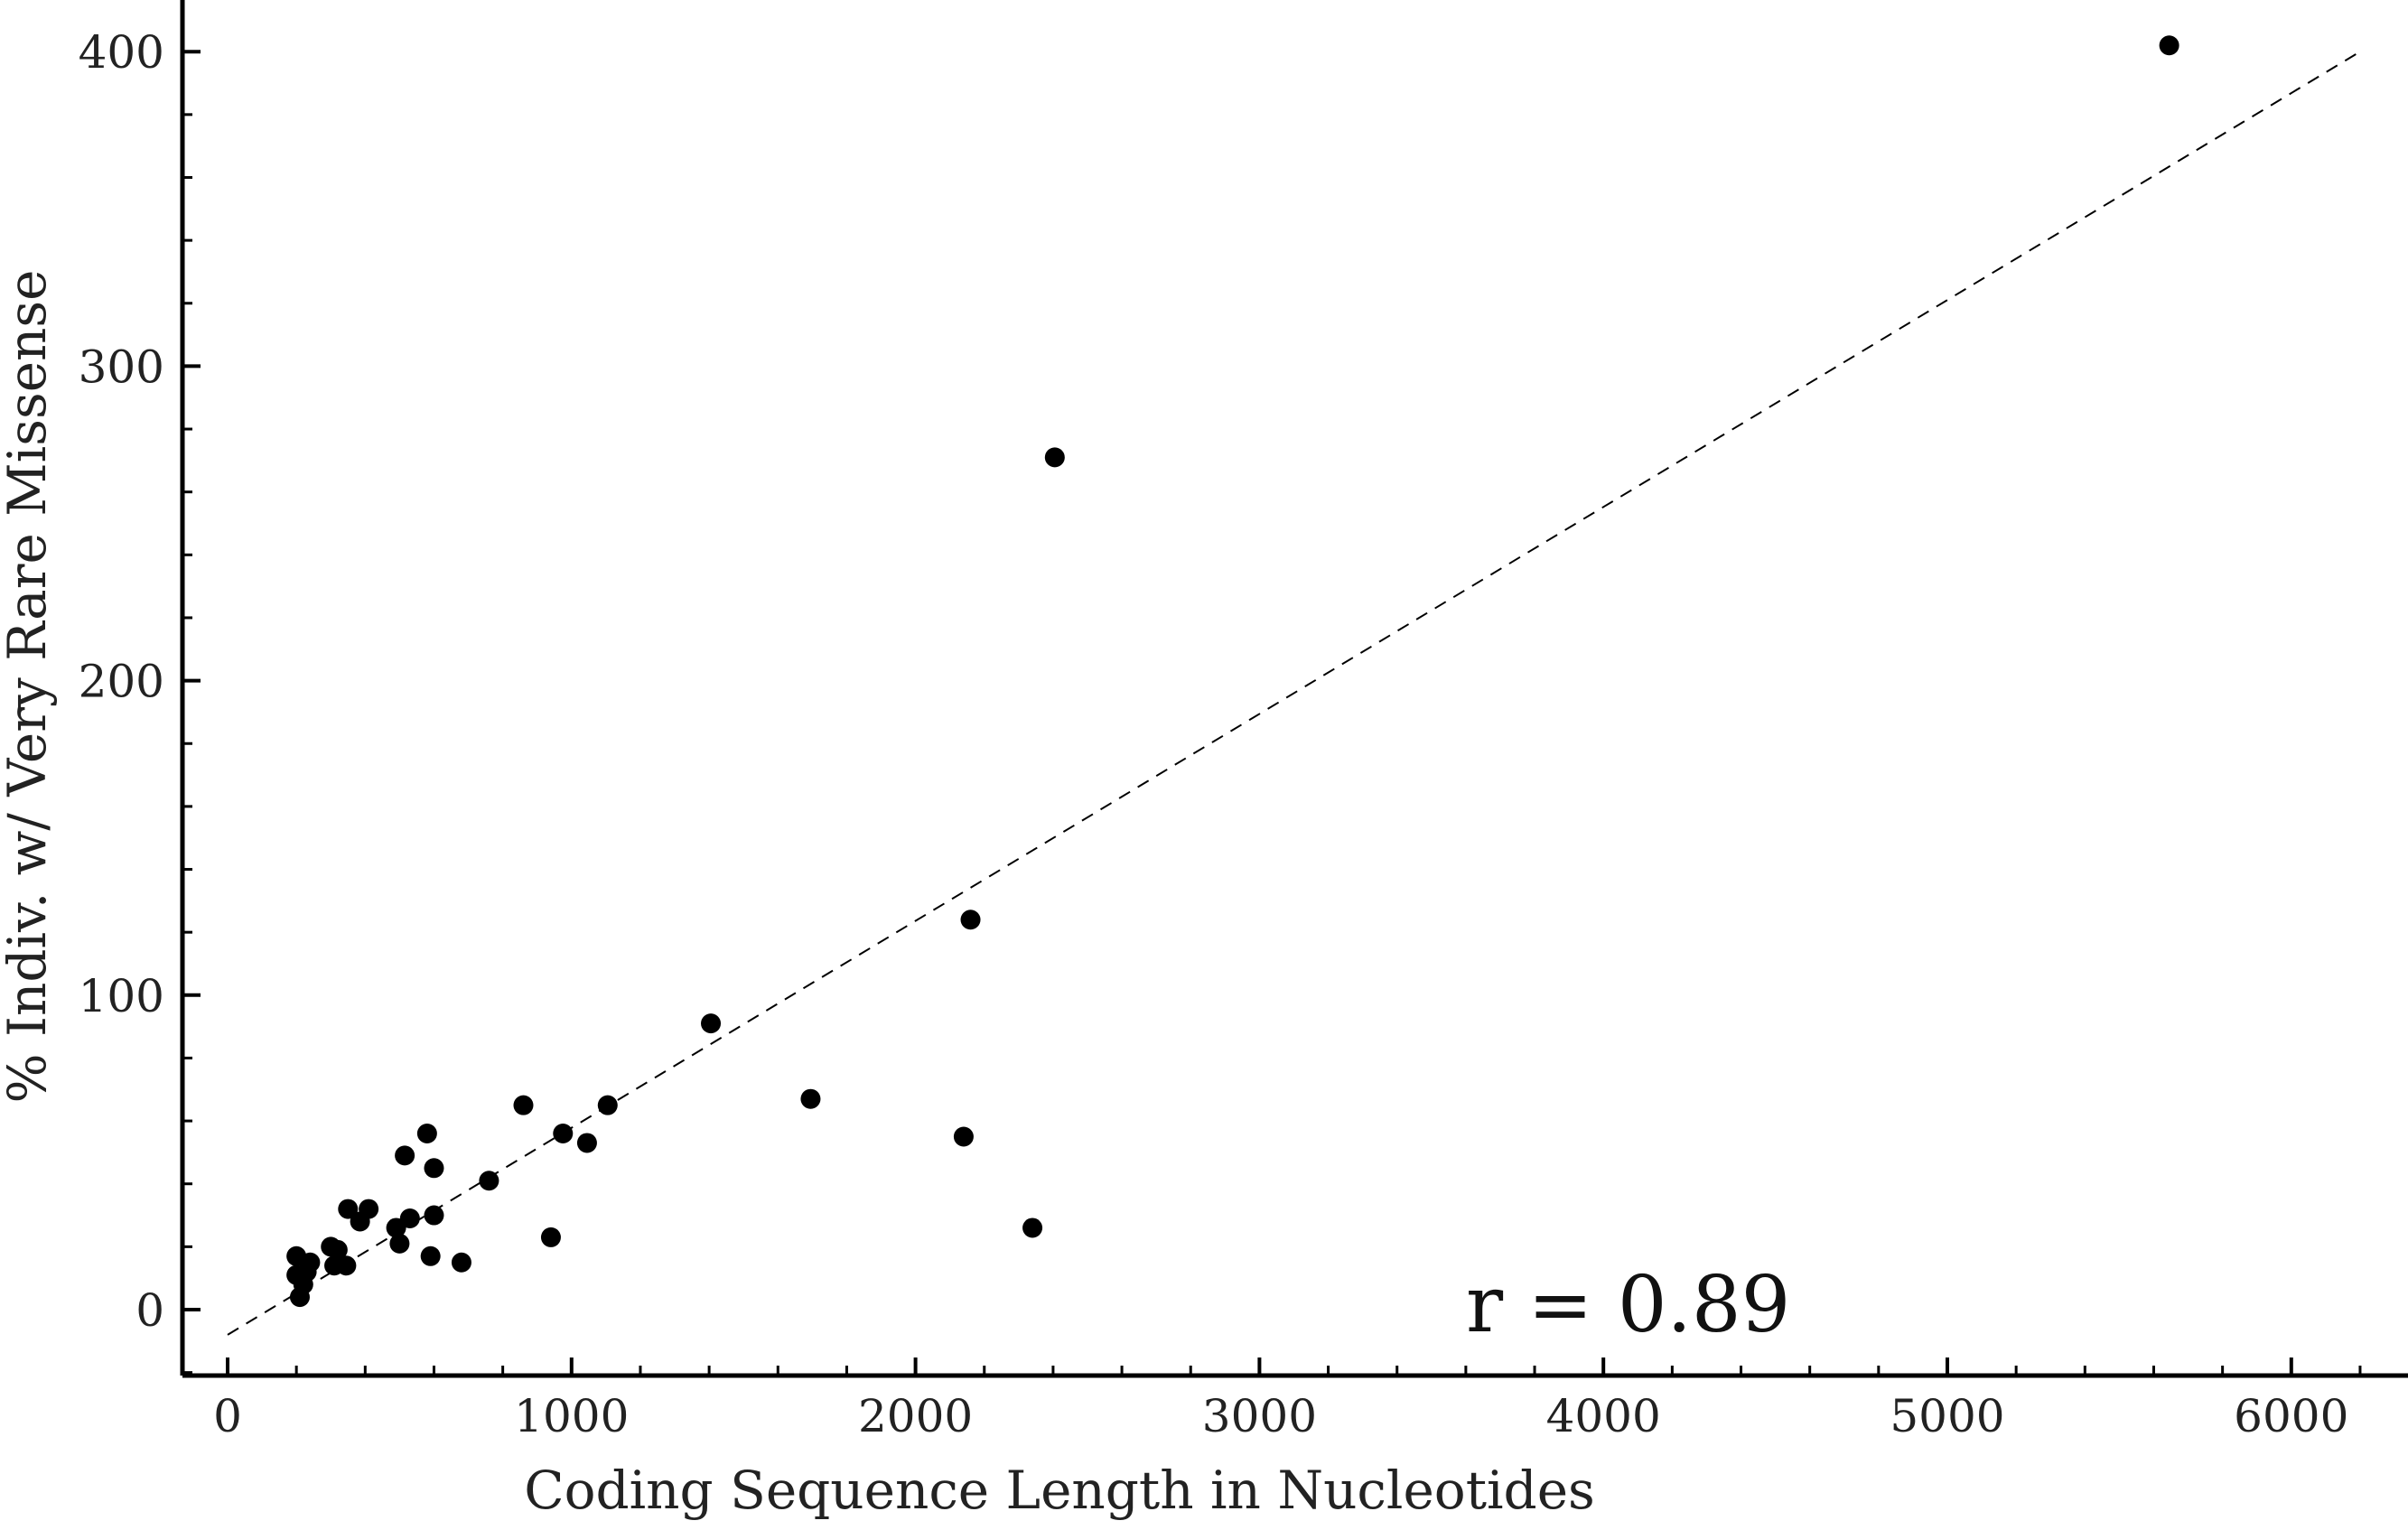 This screenshot has height=1530, width=2408. Describe the element at coordinates (149, 1310) in the screenshot. I see `y-tick-label: 0` at that location.